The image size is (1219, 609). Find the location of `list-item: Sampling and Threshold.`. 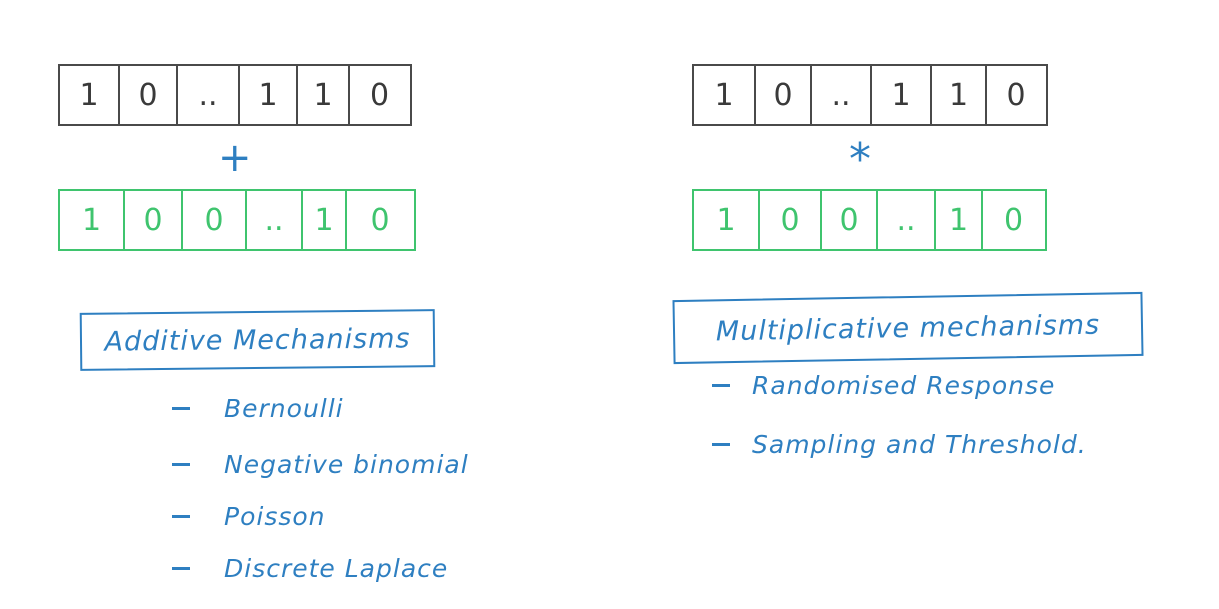

list-item: Sampling and Threshold. is located at coordinates (899, 444).